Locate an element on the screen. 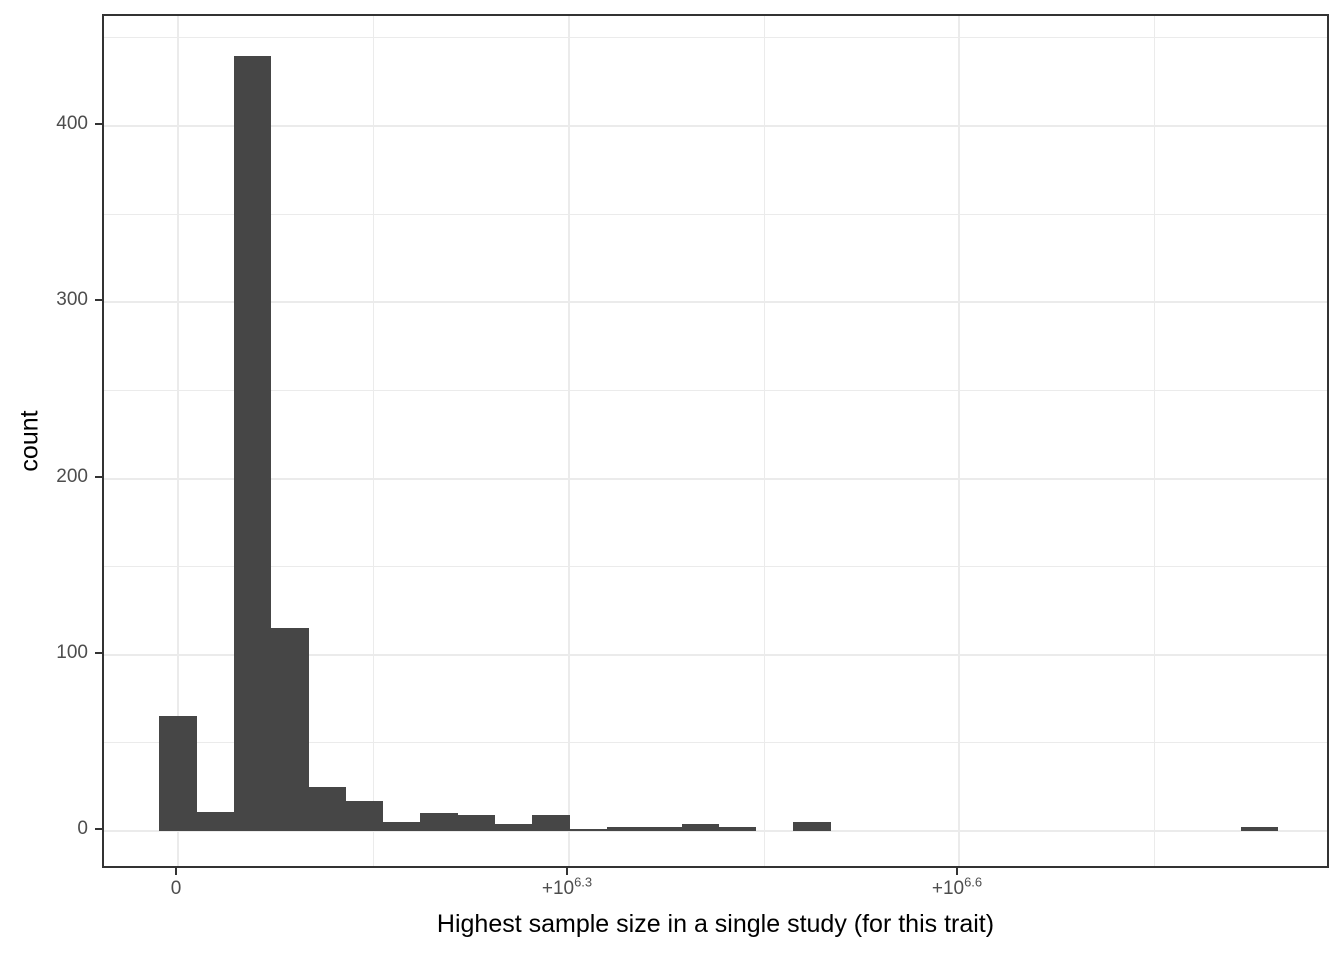 The width and height of the screenshot is (1344, 960). x-tick-label: +106.3 is located at coordinates (567, 886).